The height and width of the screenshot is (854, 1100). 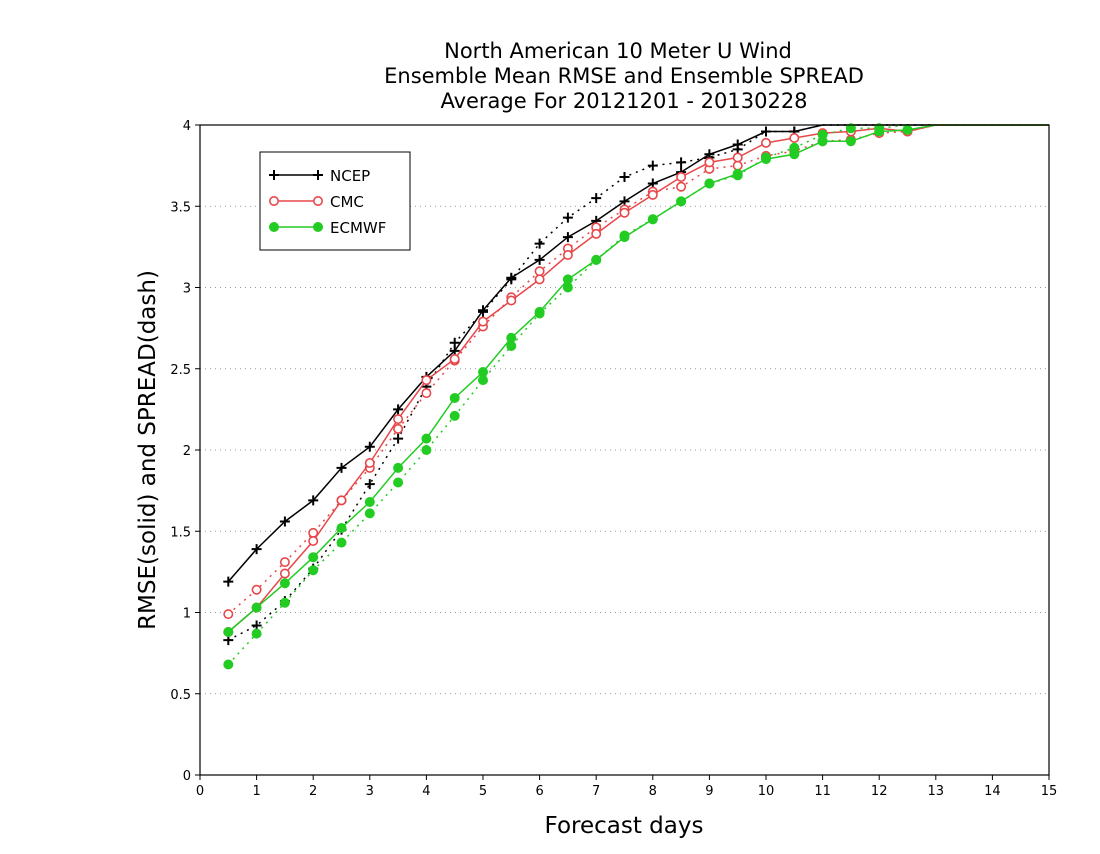 What do you see at coordinates (180, 695) in the screenshot?
I see `y-tick-label: 0.5` at bounding box center [180, 695].